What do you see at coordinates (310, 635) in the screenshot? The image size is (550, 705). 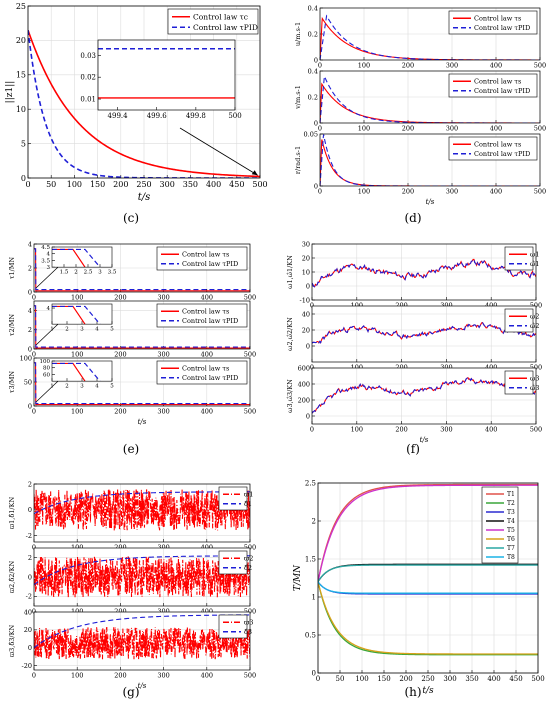 I see `h-y-tick-label-1: 0.5` at bounding box center [310, 635].